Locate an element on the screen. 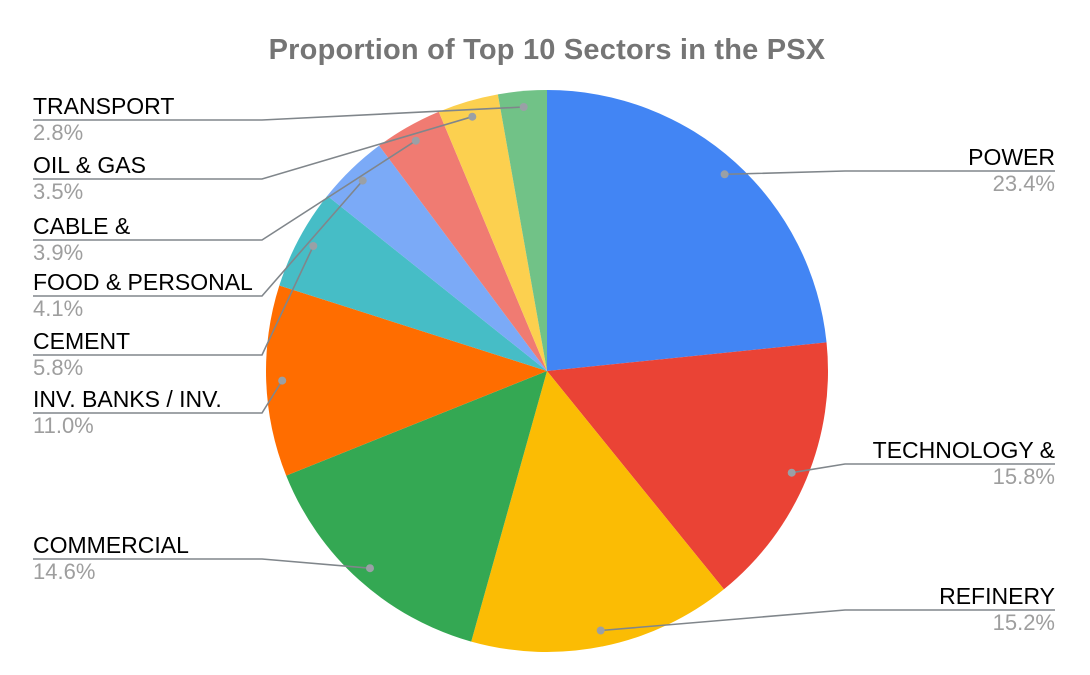  pie-slice-power is located at coordinates (687, 230).